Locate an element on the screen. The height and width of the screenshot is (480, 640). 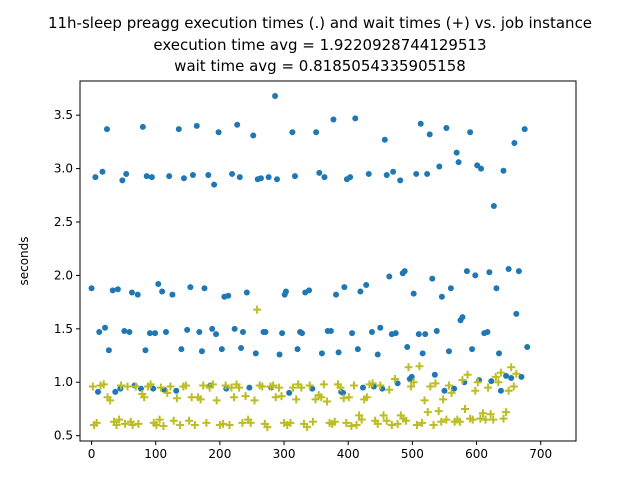
y-axis: 0.5 1.0 1.5 2.0 2.5 3.0 3.5 is located at coordinates (67, 275).